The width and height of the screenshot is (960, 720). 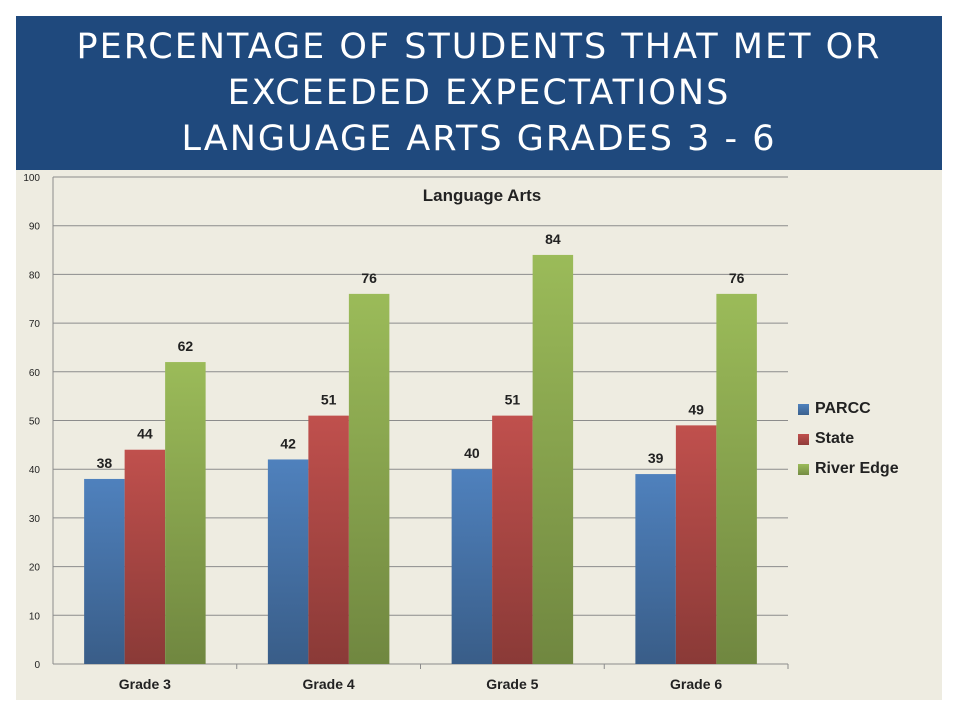 What do you see at coordinates (482, 195) in the screenshot?
I see `chart-title: Language Arts` at bounding box center [482, 195].